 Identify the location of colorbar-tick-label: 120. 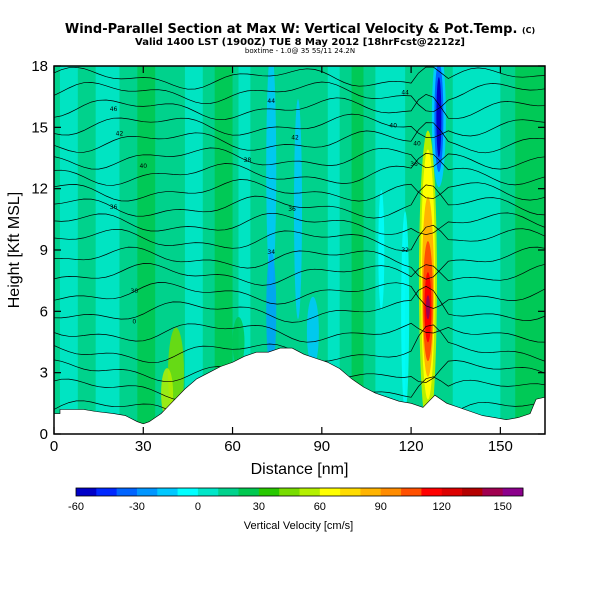
(442, 507).